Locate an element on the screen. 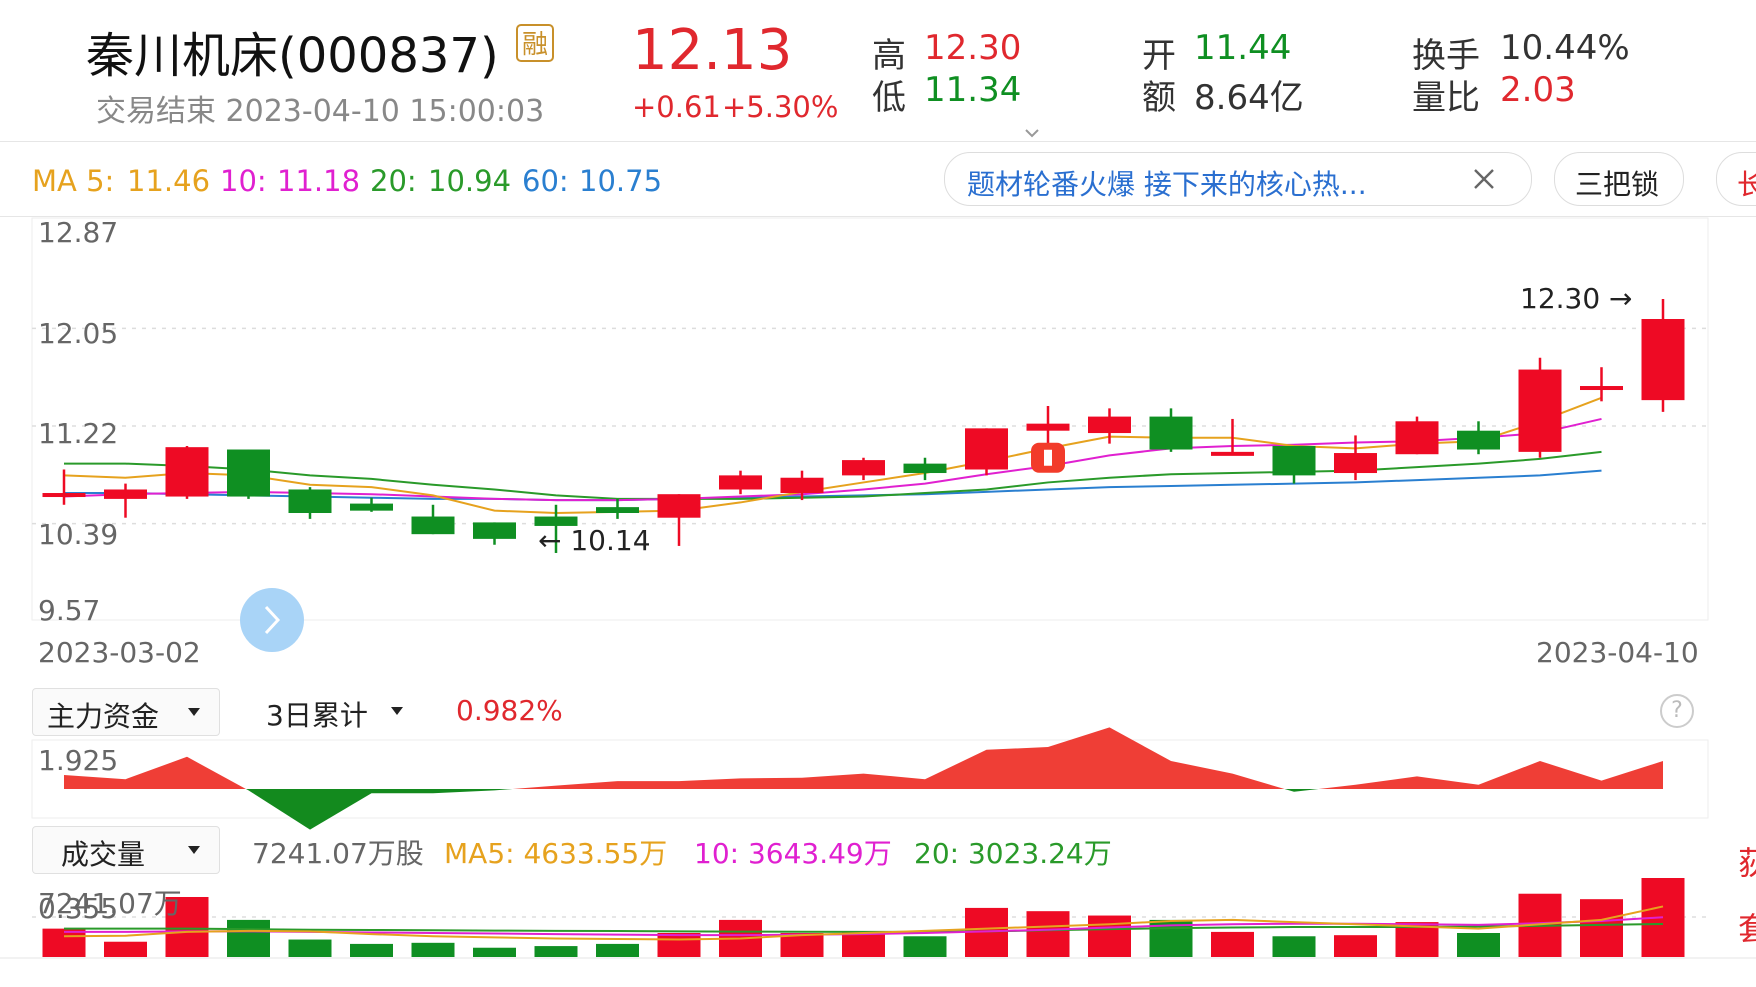 The height and width of the screenshot is (987, 1756). right-edge-text: 套 is located at coordinates (1747, 929).